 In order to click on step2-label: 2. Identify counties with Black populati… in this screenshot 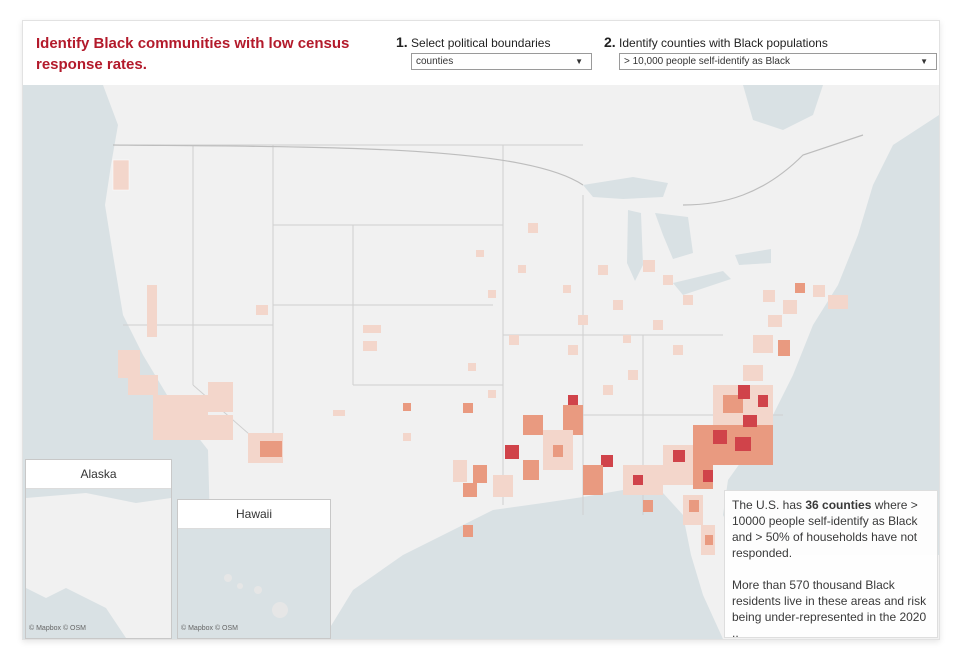, I will do `click(716, 42)`.